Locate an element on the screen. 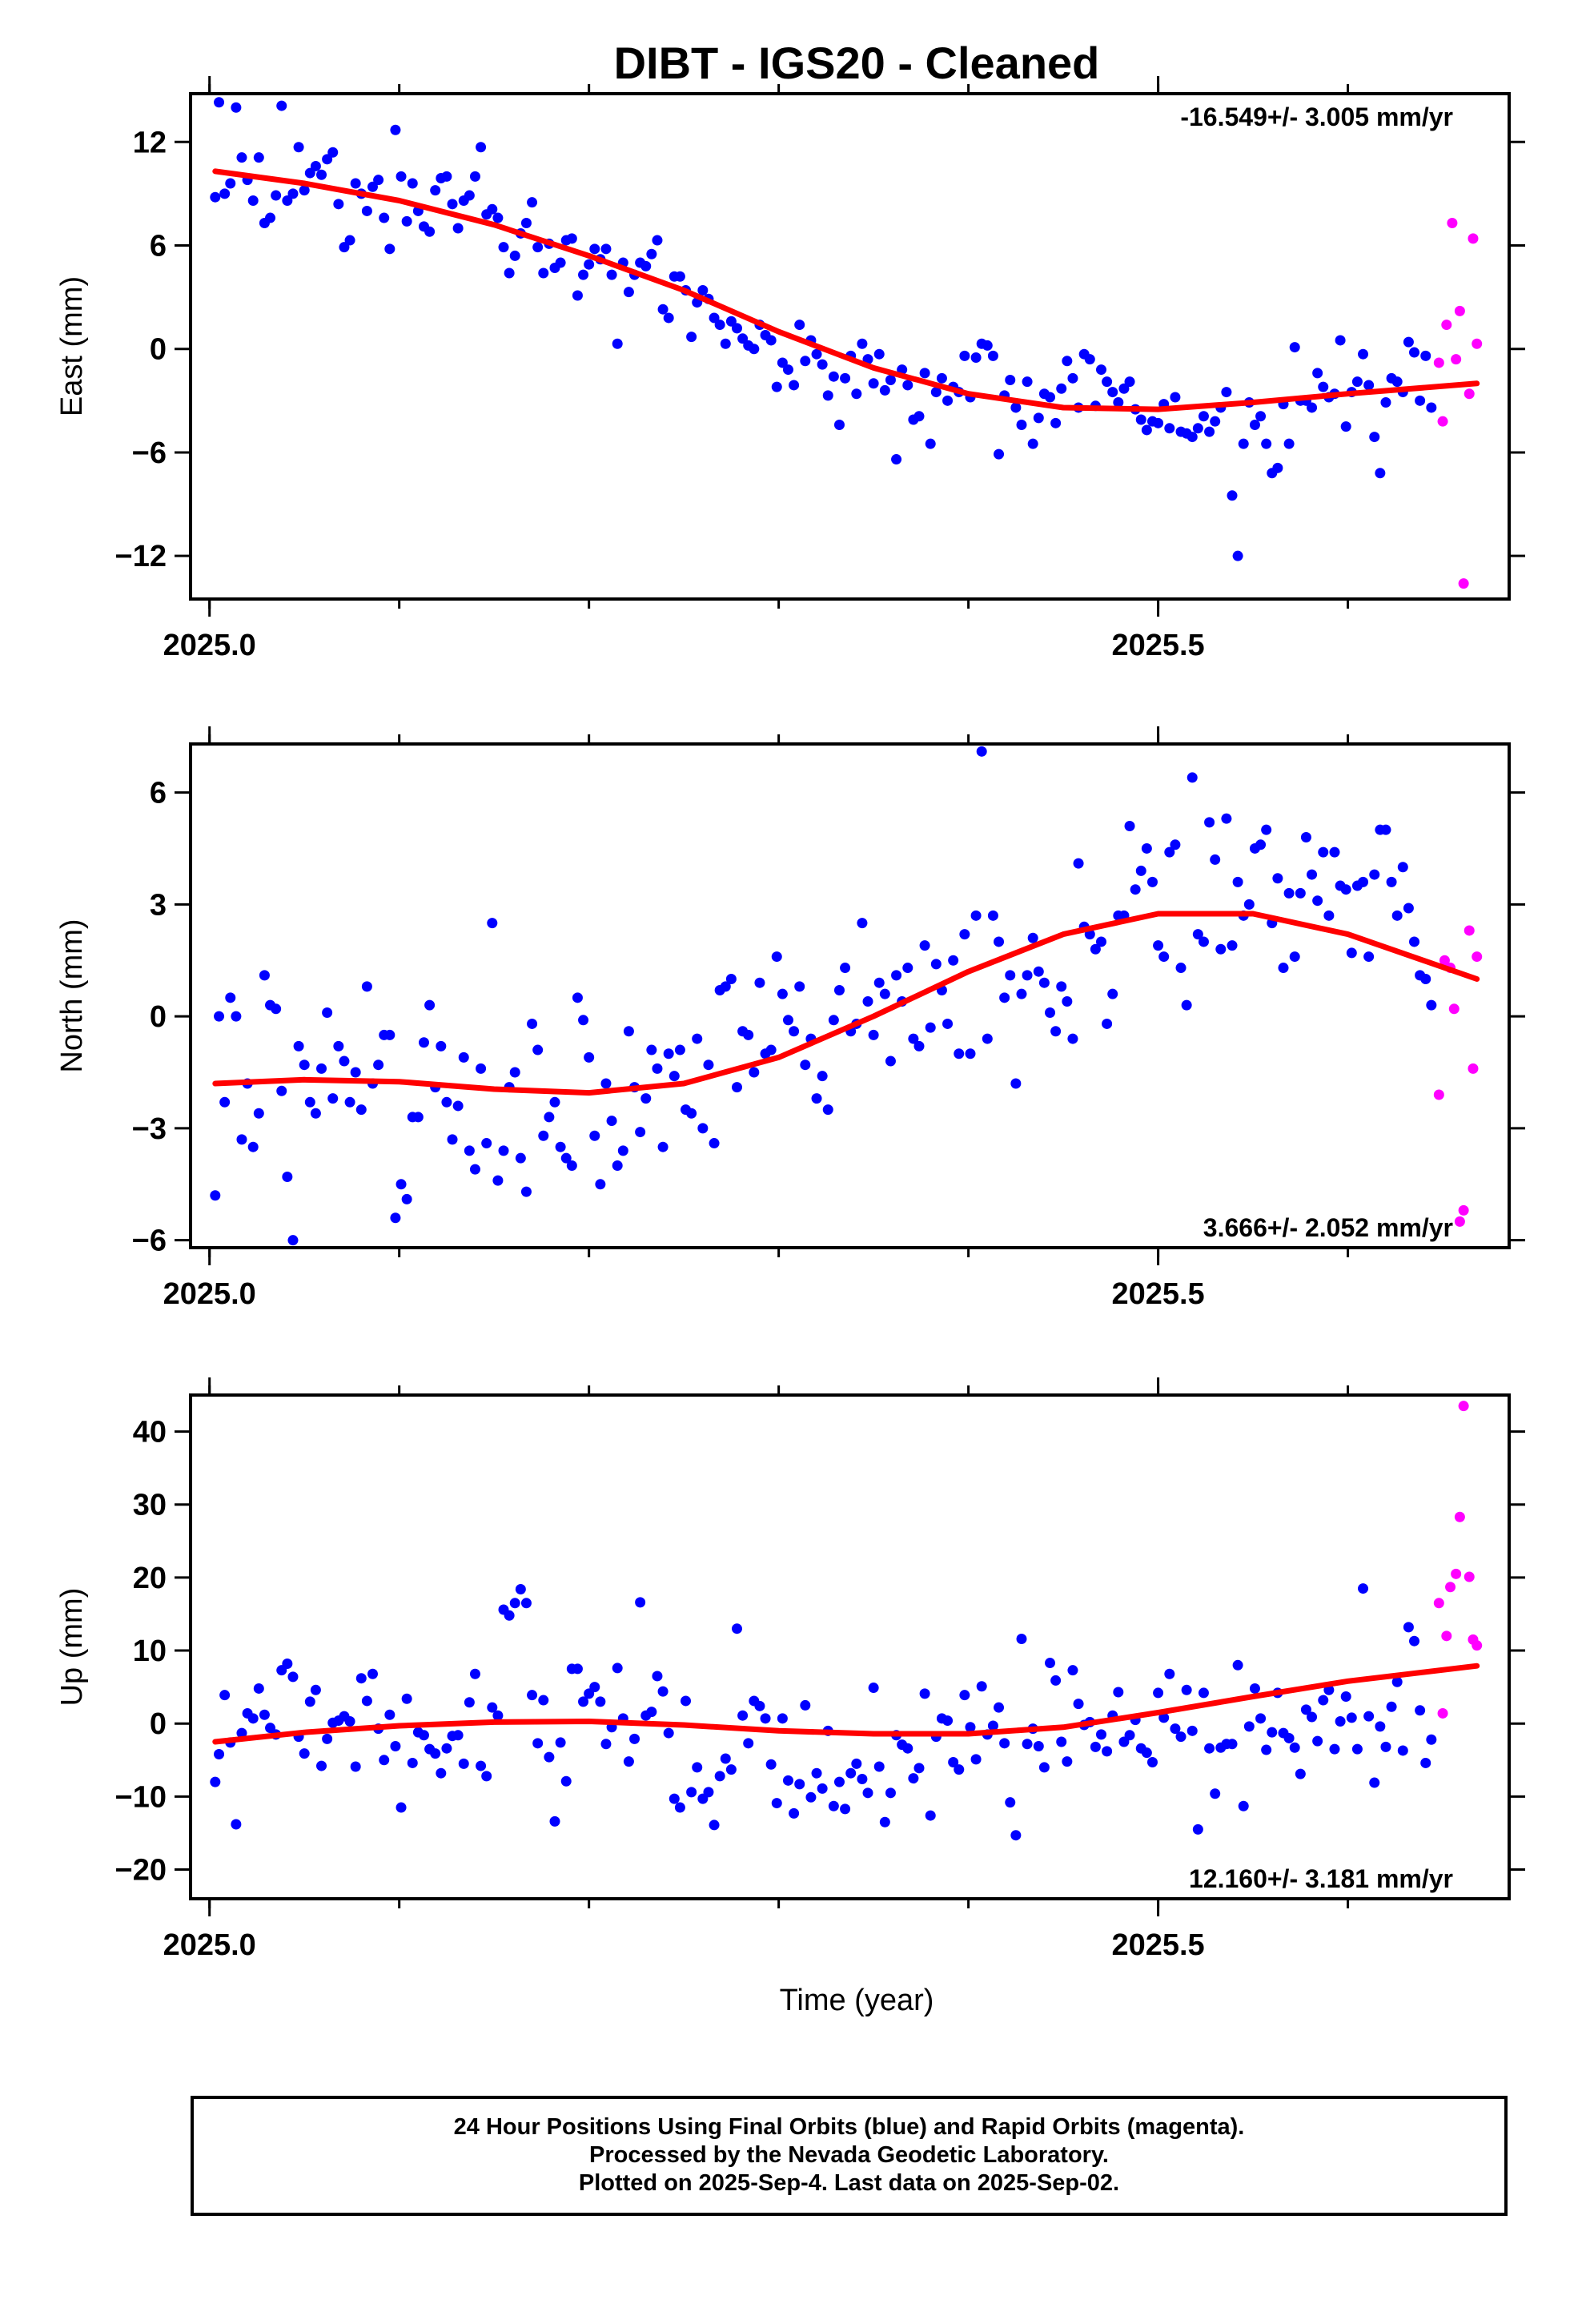  north-rapid-point is located at coordinates (1454, 1009).